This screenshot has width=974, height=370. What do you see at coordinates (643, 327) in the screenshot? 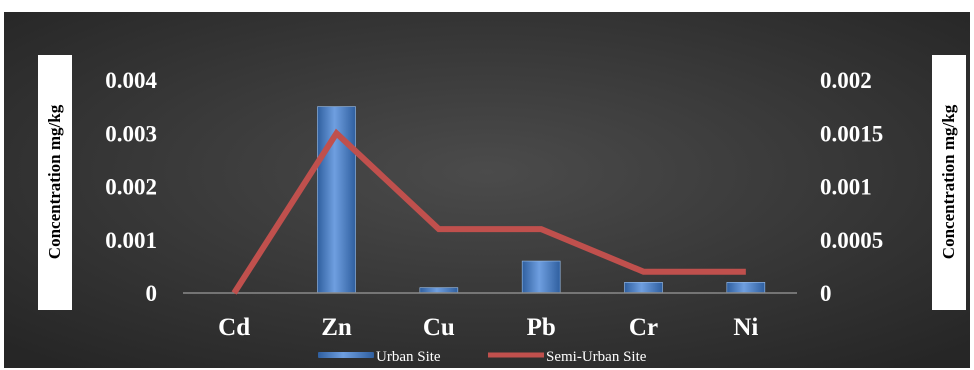
I see `x-tick-label: Cr` at bounding box center [643, 327].